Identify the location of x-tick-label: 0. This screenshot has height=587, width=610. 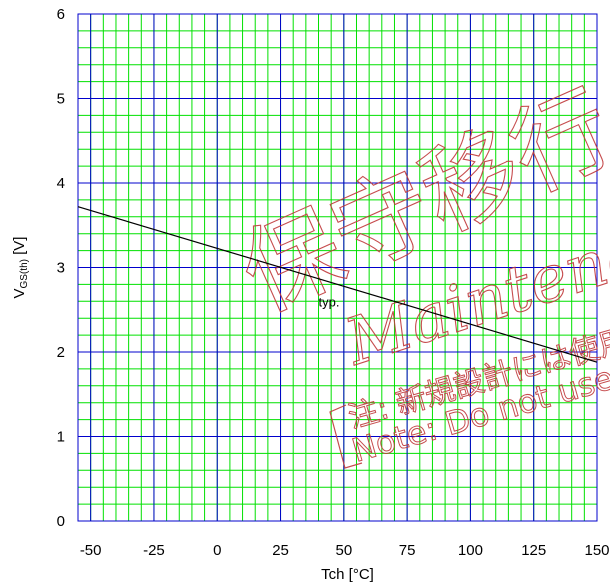
(217, 550).